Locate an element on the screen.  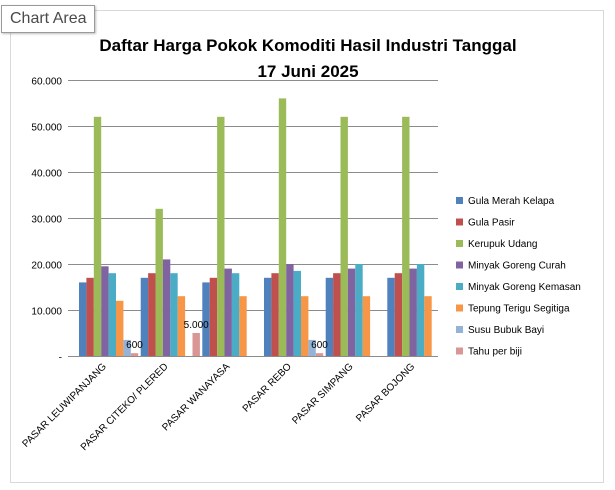
chart-title-line-2: 17 Juni 2025 is located at coordinates (307, 71).